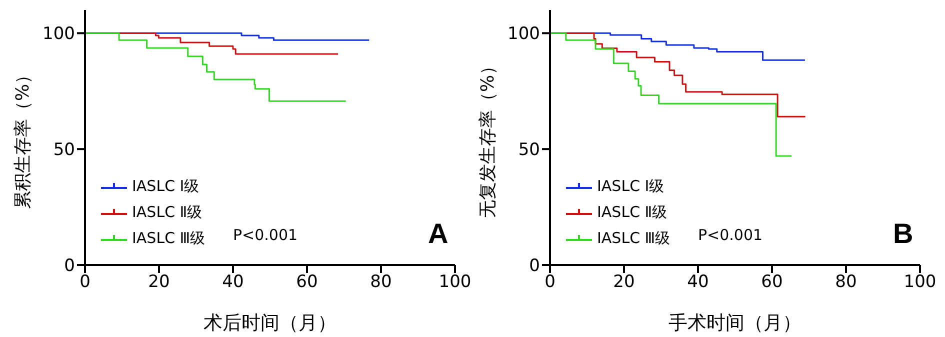 This screenshot has height=337, width=945. Describe the element at coordinates (735, 323) in the screenshot. I see `x-axis-title: 手术时间（月）` at that location.